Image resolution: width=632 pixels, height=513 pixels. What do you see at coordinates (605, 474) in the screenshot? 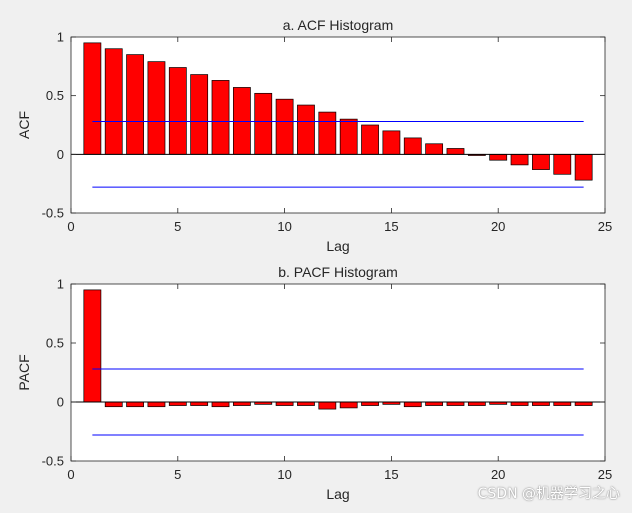
I see `pacf-x-tick-label: 25` at bounding box center [605, 474].